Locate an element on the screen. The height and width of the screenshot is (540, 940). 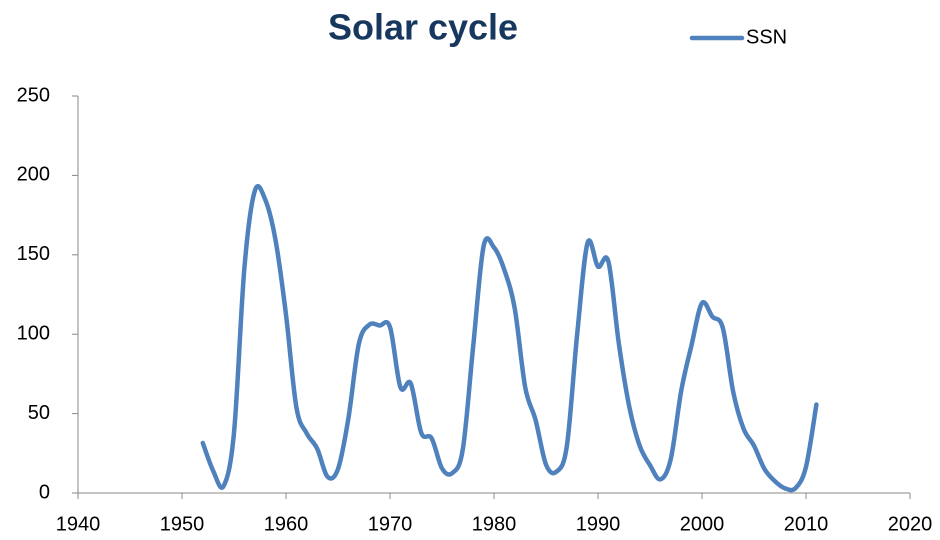
x-tick-label: 1940 is located at coordinates (78, 524).